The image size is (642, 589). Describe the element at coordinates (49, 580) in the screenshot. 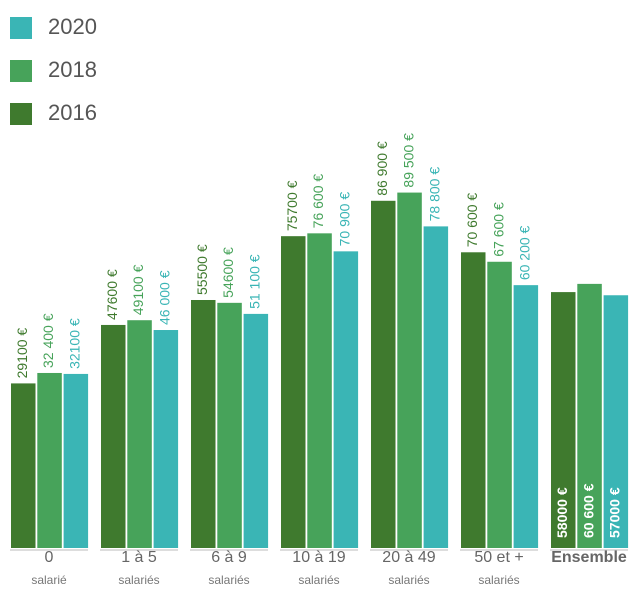

I see `x-tick-sublabel: salarié` at that location.